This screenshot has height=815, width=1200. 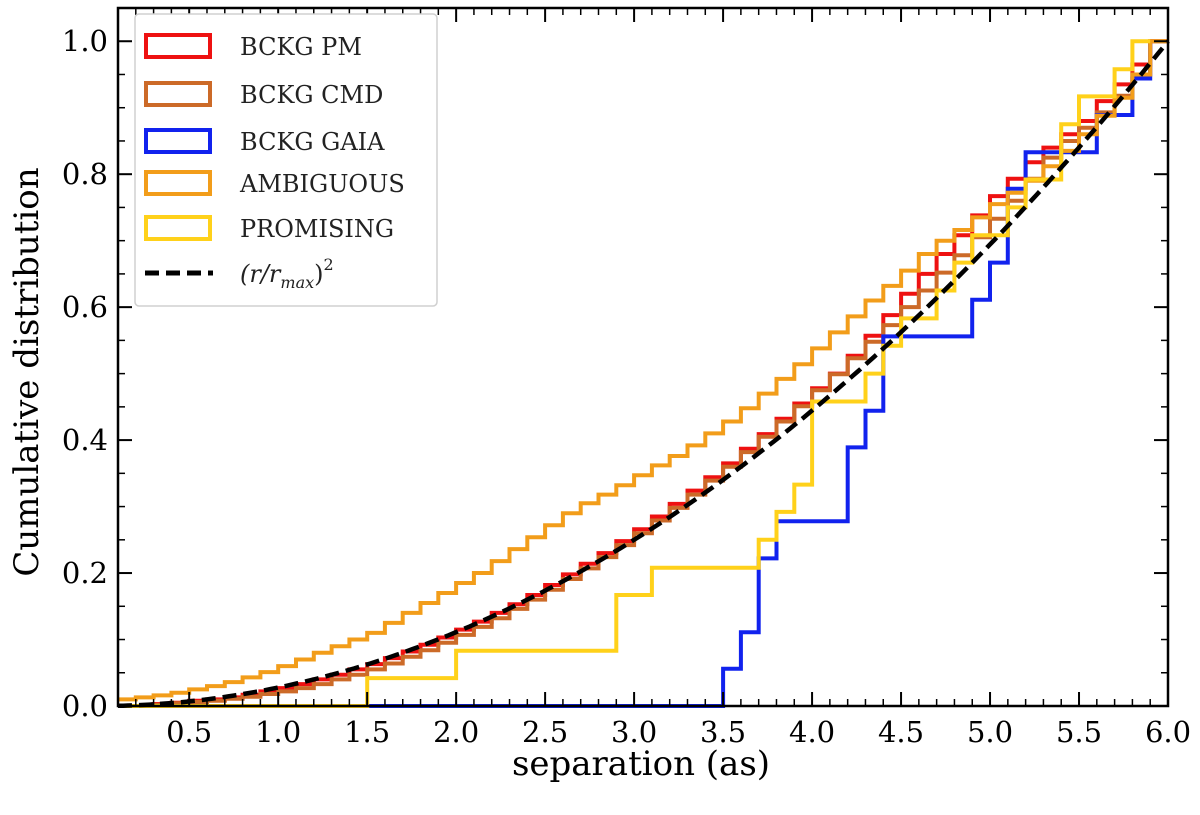 What do you see at coordinates (990, 732) in the screenshot?
I see `x-tick-label: 5.0` at bounding box center [990, 732].